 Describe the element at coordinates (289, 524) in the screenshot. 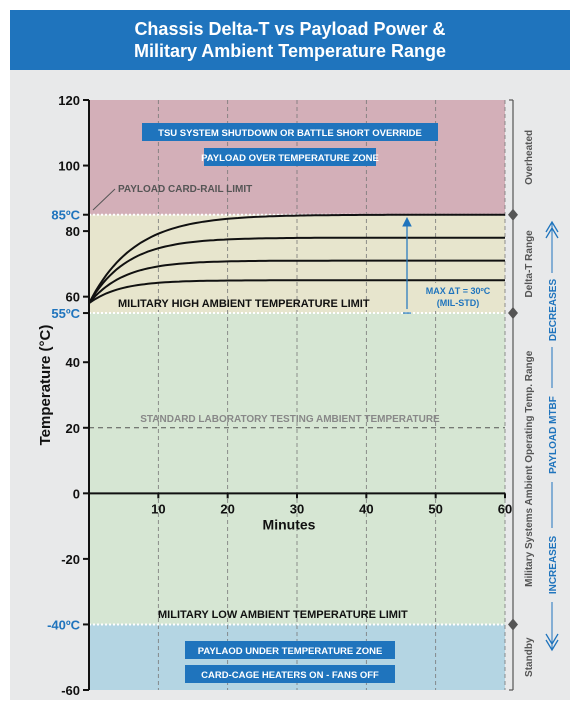

I see `x-axis-title: Minutes` at that location.